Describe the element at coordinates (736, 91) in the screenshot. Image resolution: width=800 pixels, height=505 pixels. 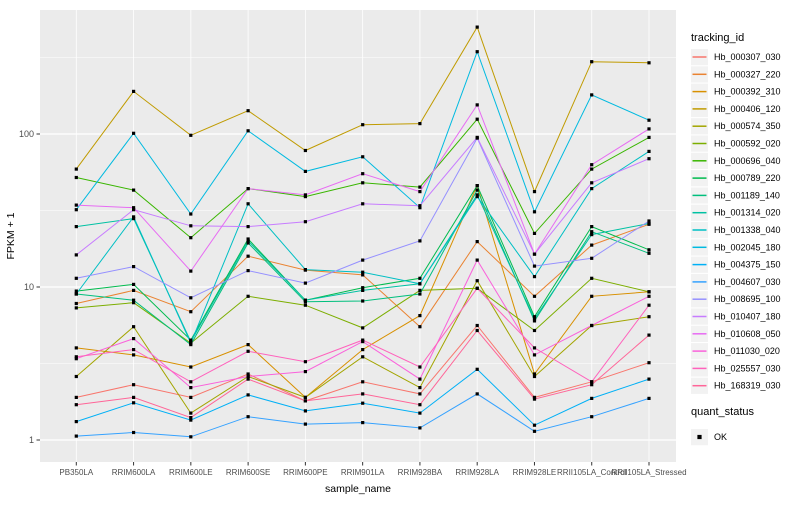
I see `legend-entry-Hb_000392_310: Hb_000392_310` at that location.